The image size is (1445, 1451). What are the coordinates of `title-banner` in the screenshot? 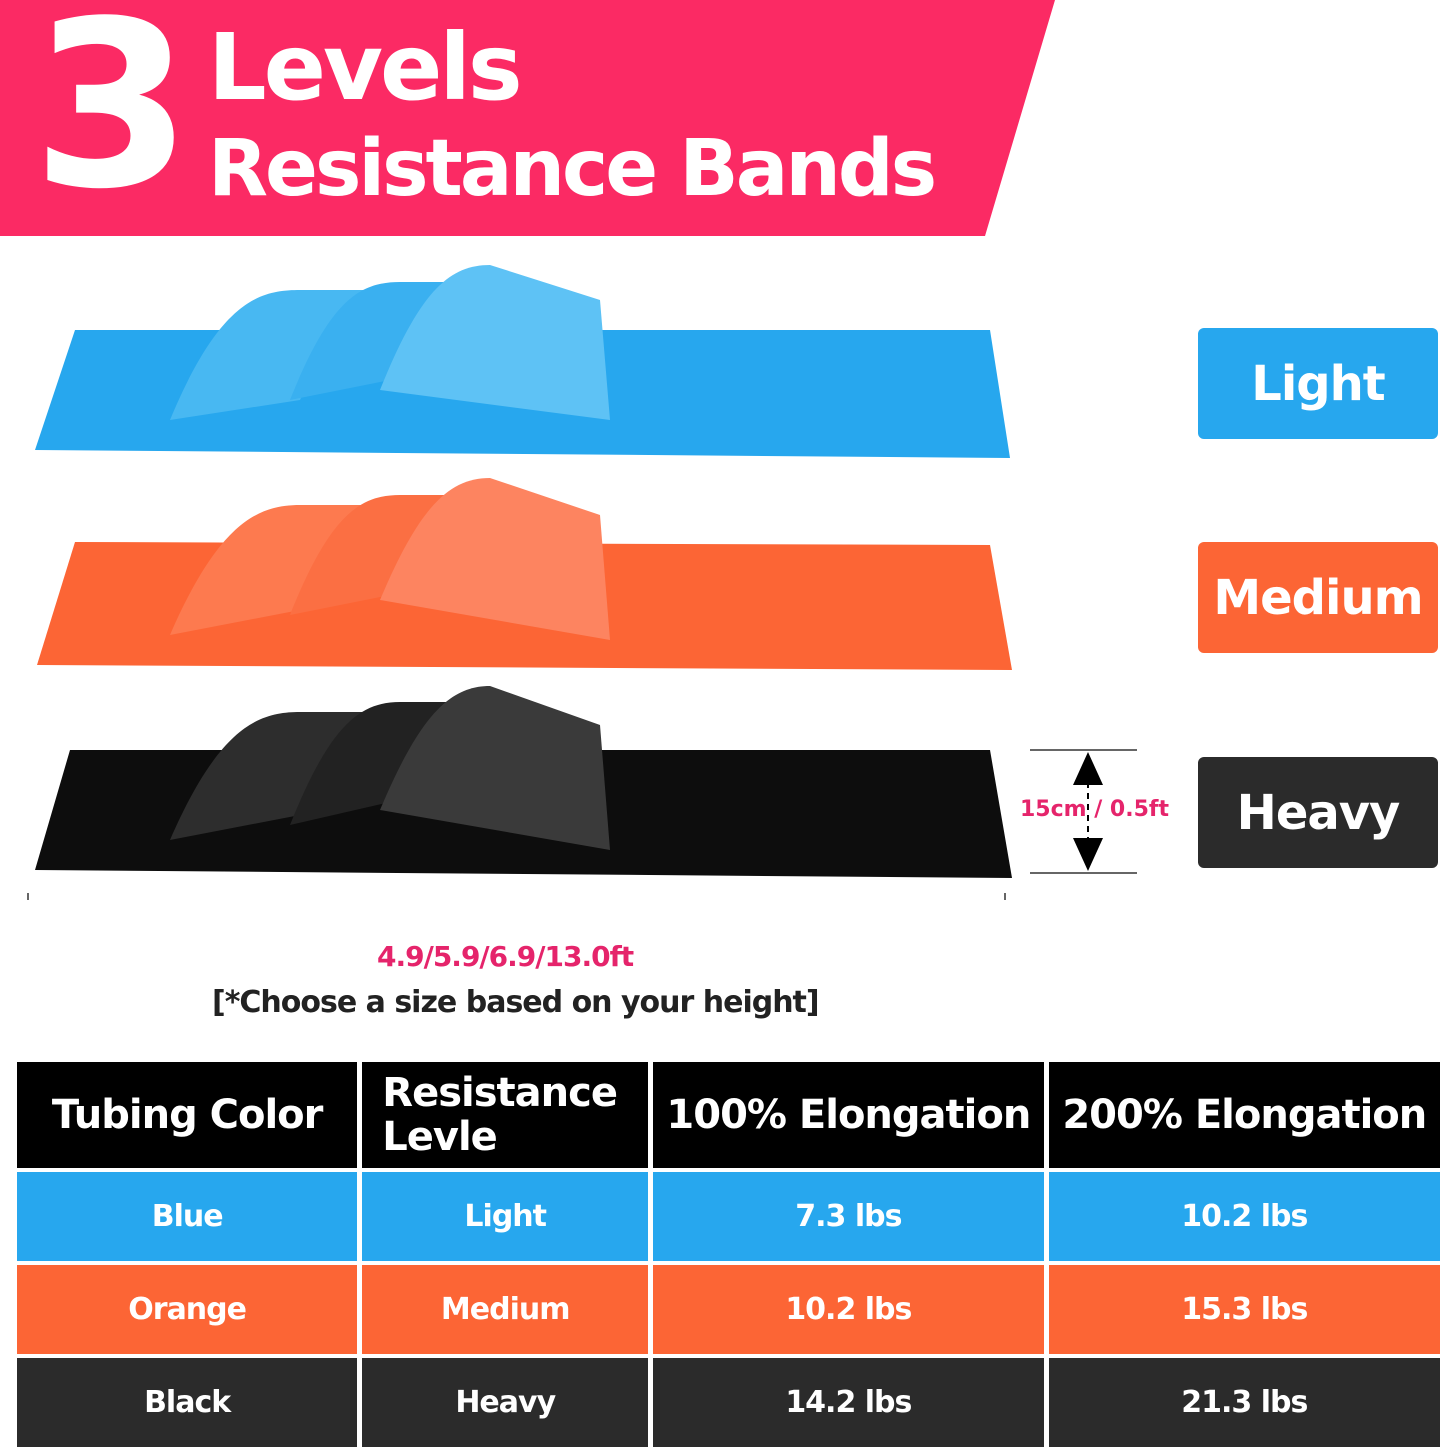 It's located at (527, 118).